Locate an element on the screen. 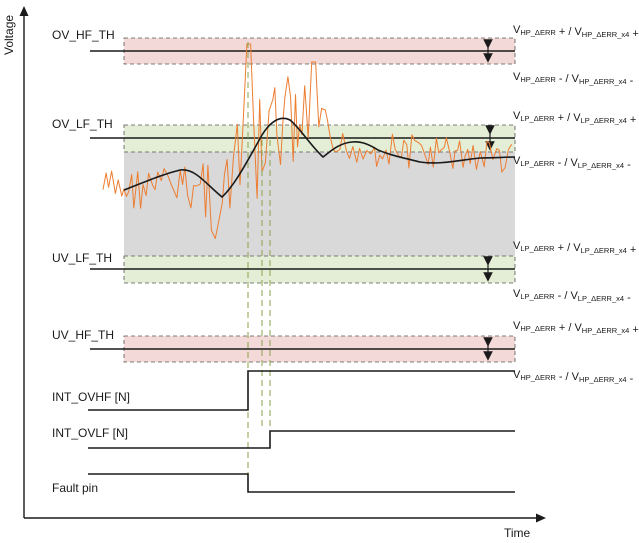 The image size is (639, 543). int-ovlf-label: INT_OVLF [N] is located at coordinates (90, 433).